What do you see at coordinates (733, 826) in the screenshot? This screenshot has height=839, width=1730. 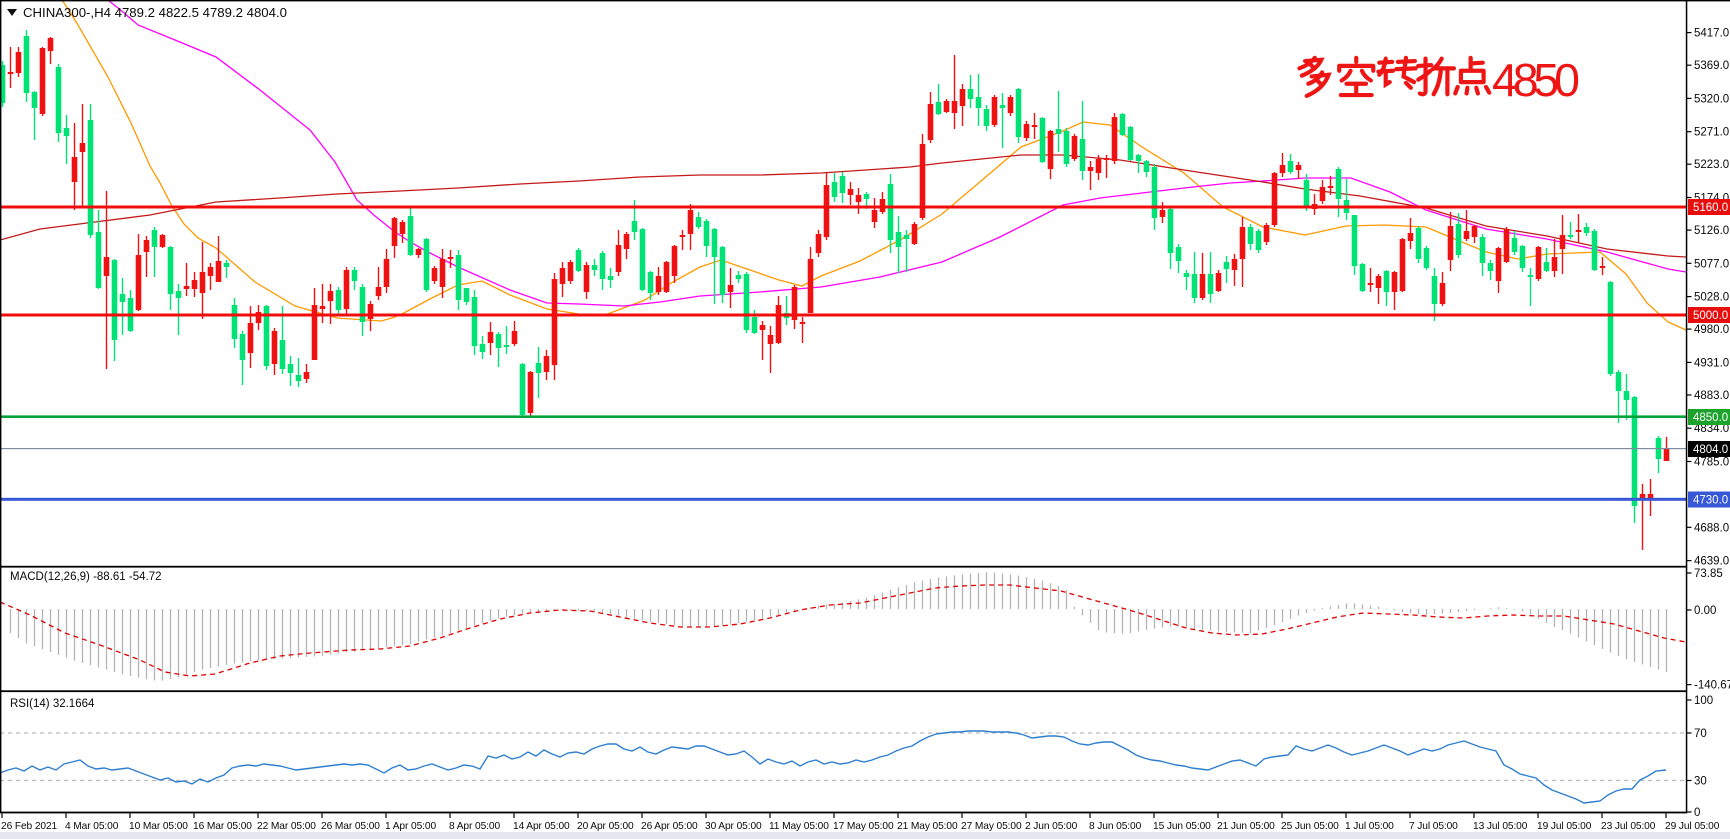 I see `svg-text: 30 Apr 05:00` at bounding box center [733, 826].